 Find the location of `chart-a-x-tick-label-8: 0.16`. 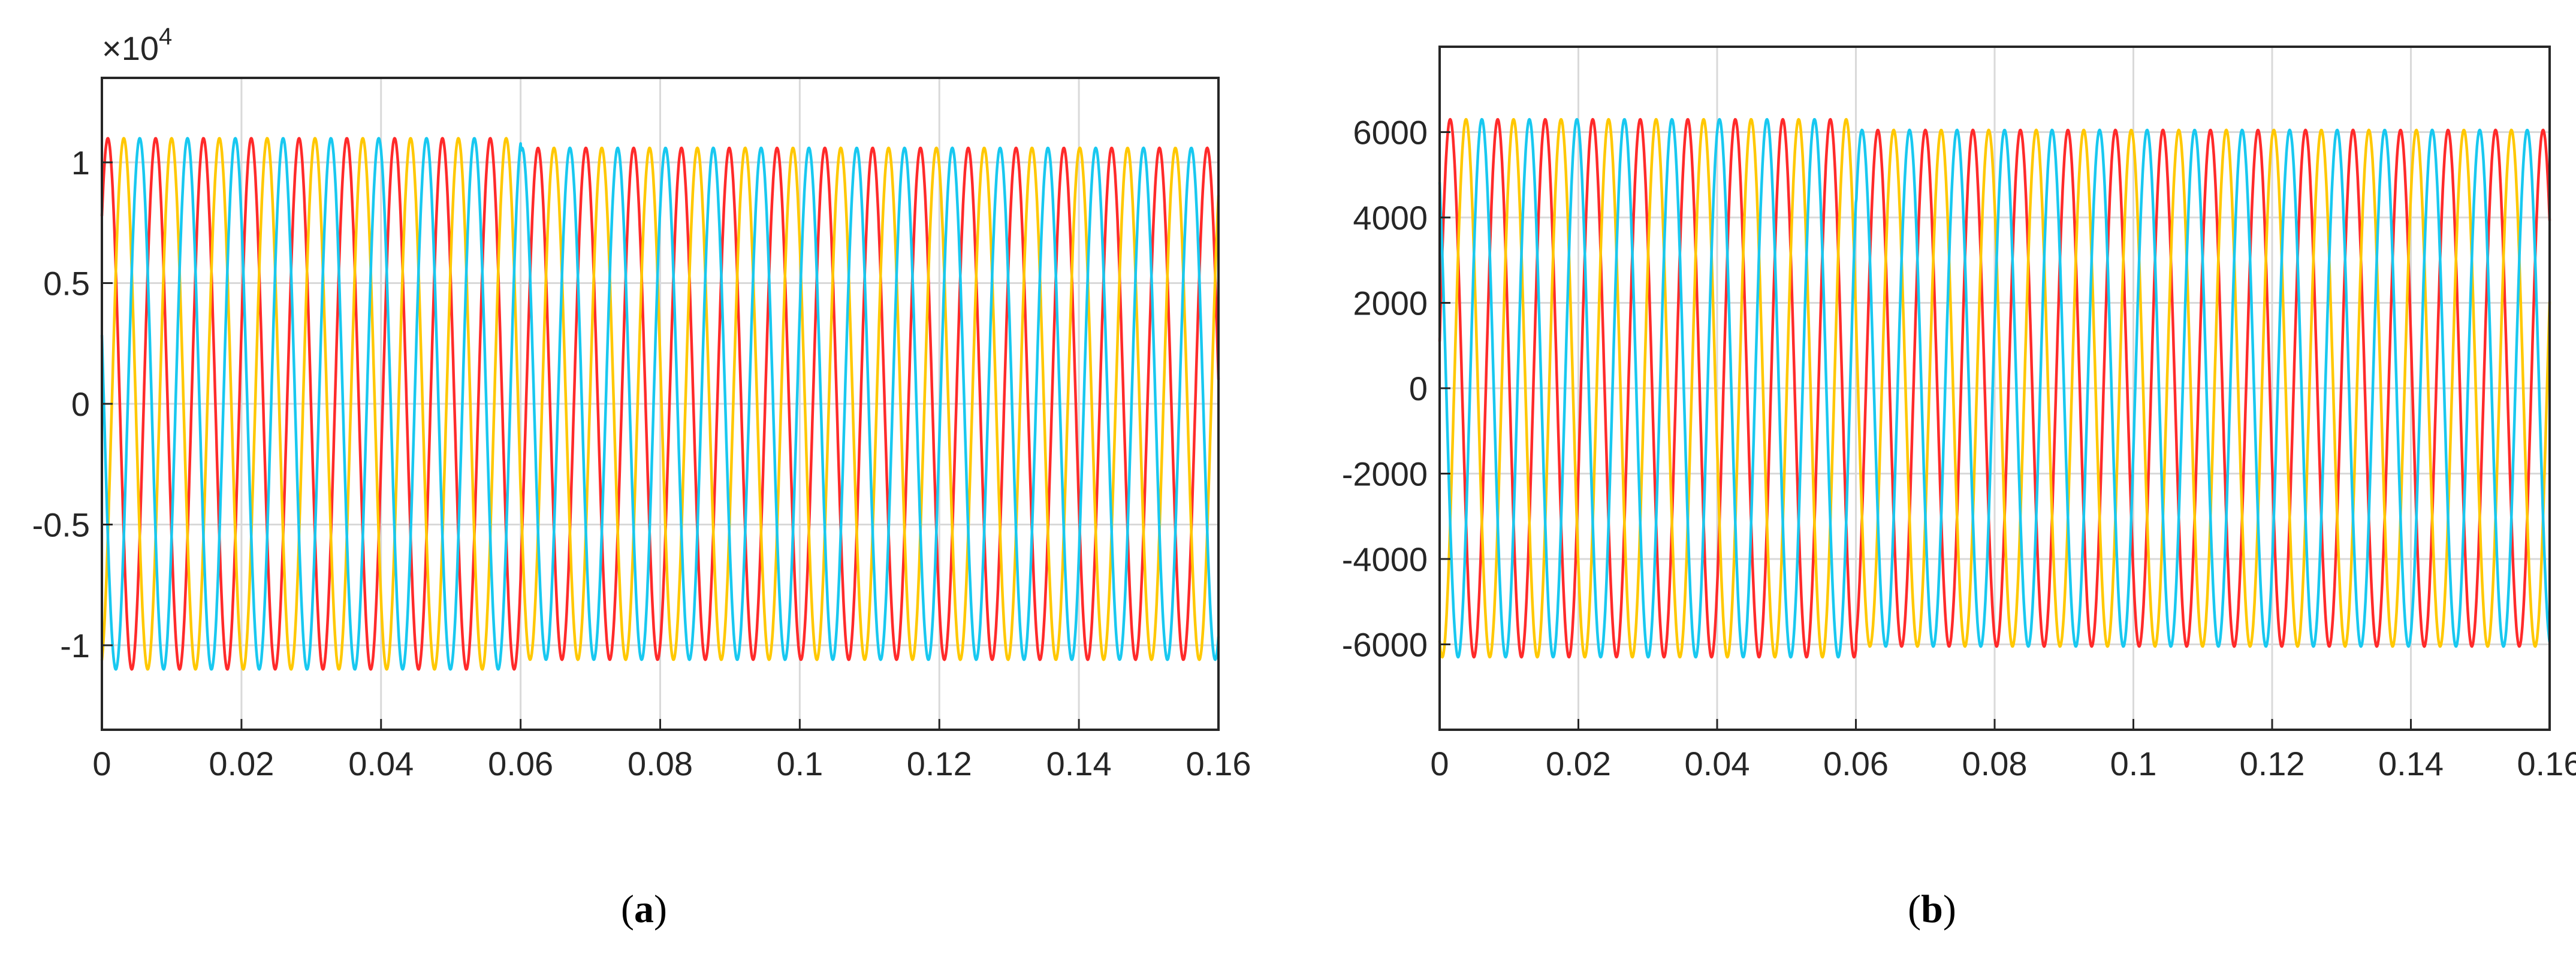

chart-a-x-tick-label-8: 0.16 is located at coordinates (1218, 763).